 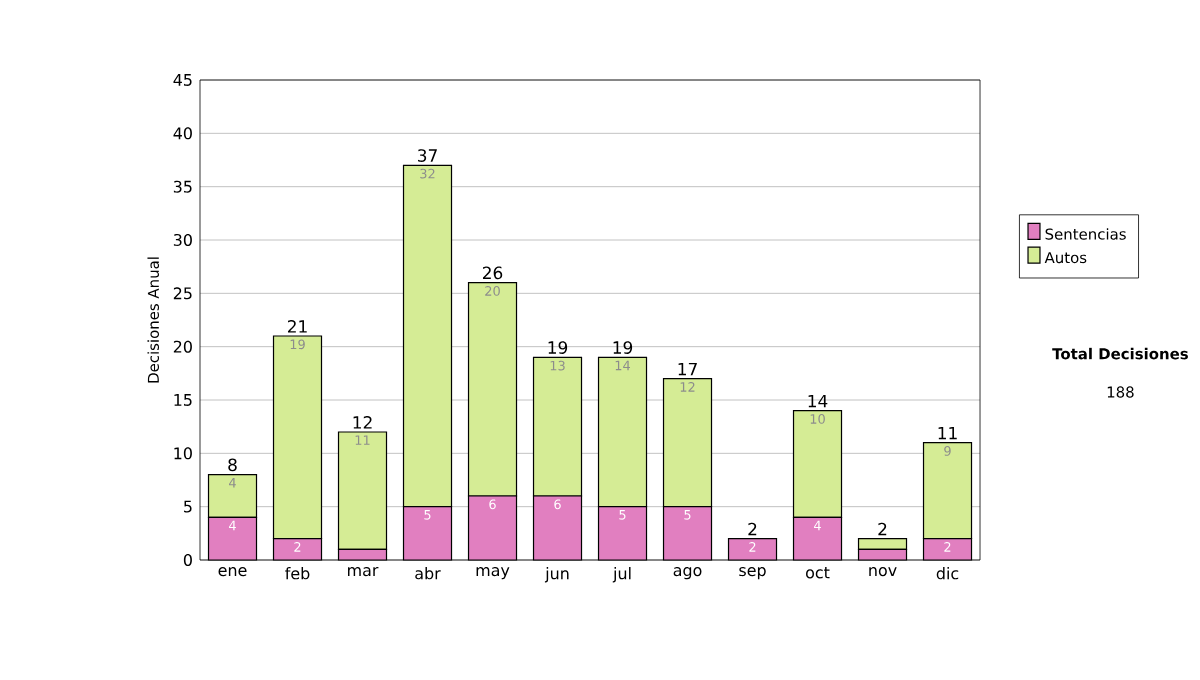 I want to click on total-label: 12, so click(x=362, y=422).